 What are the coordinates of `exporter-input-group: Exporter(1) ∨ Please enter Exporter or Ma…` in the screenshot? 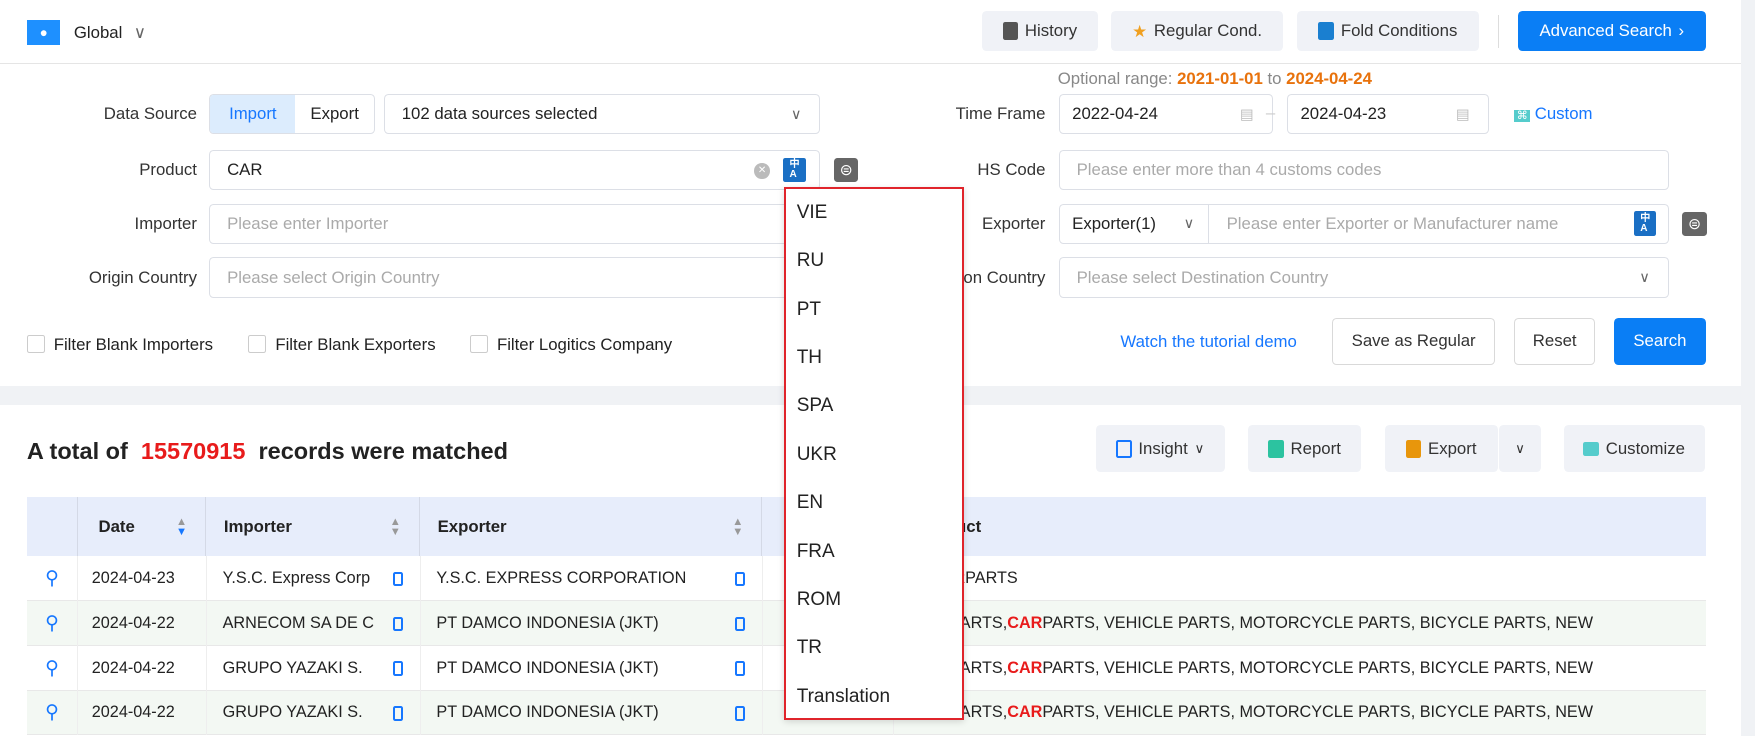 It's located at (1363, 223).